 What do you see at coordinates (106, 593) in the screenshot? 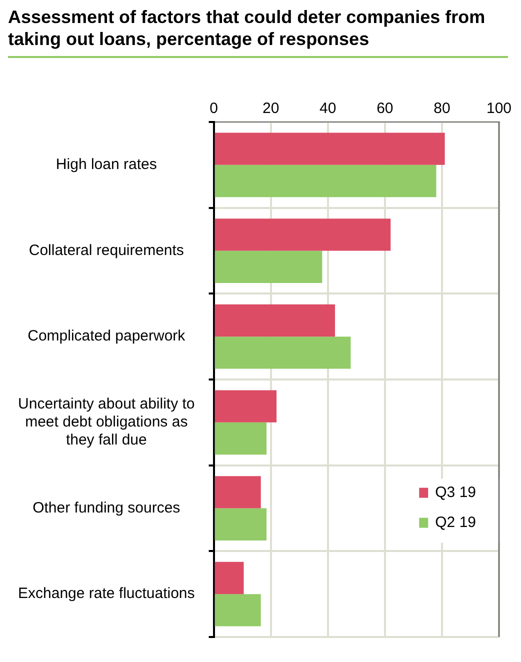
I see `y-tick-label: Exchange rate fluctuations` at bounding box center [106, 593].